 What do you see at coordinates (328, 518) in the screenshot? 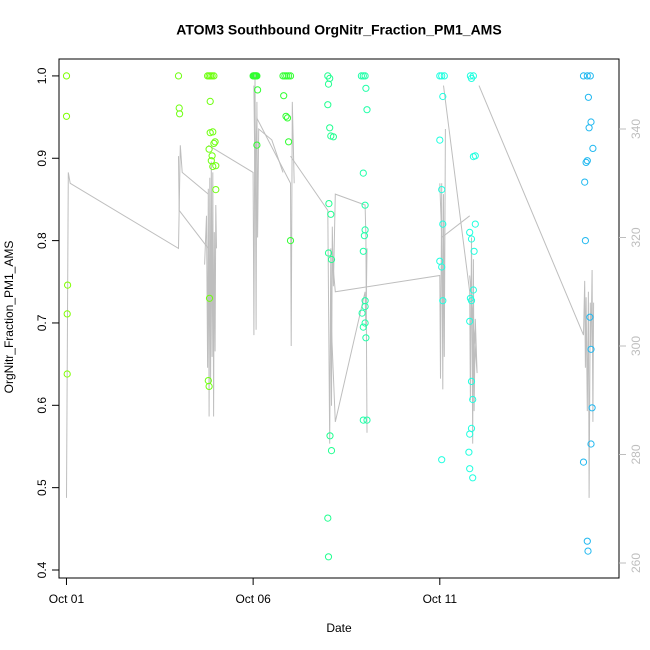
I see `data-point-s3-p13` at bounding box center [328, 518].